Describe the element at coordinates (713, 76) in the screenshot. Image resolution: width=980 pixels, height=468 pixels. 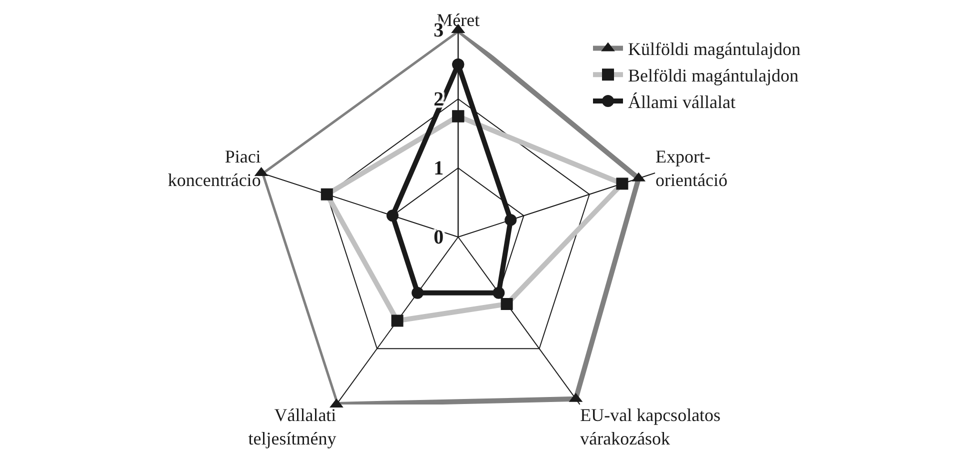
I see `legend-label: Belföldi magántulajdon` at that location.